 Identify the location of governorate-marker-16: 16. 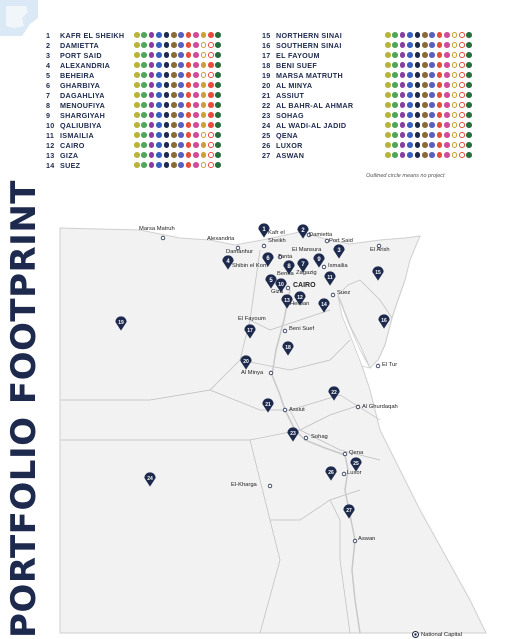
(384, 321).